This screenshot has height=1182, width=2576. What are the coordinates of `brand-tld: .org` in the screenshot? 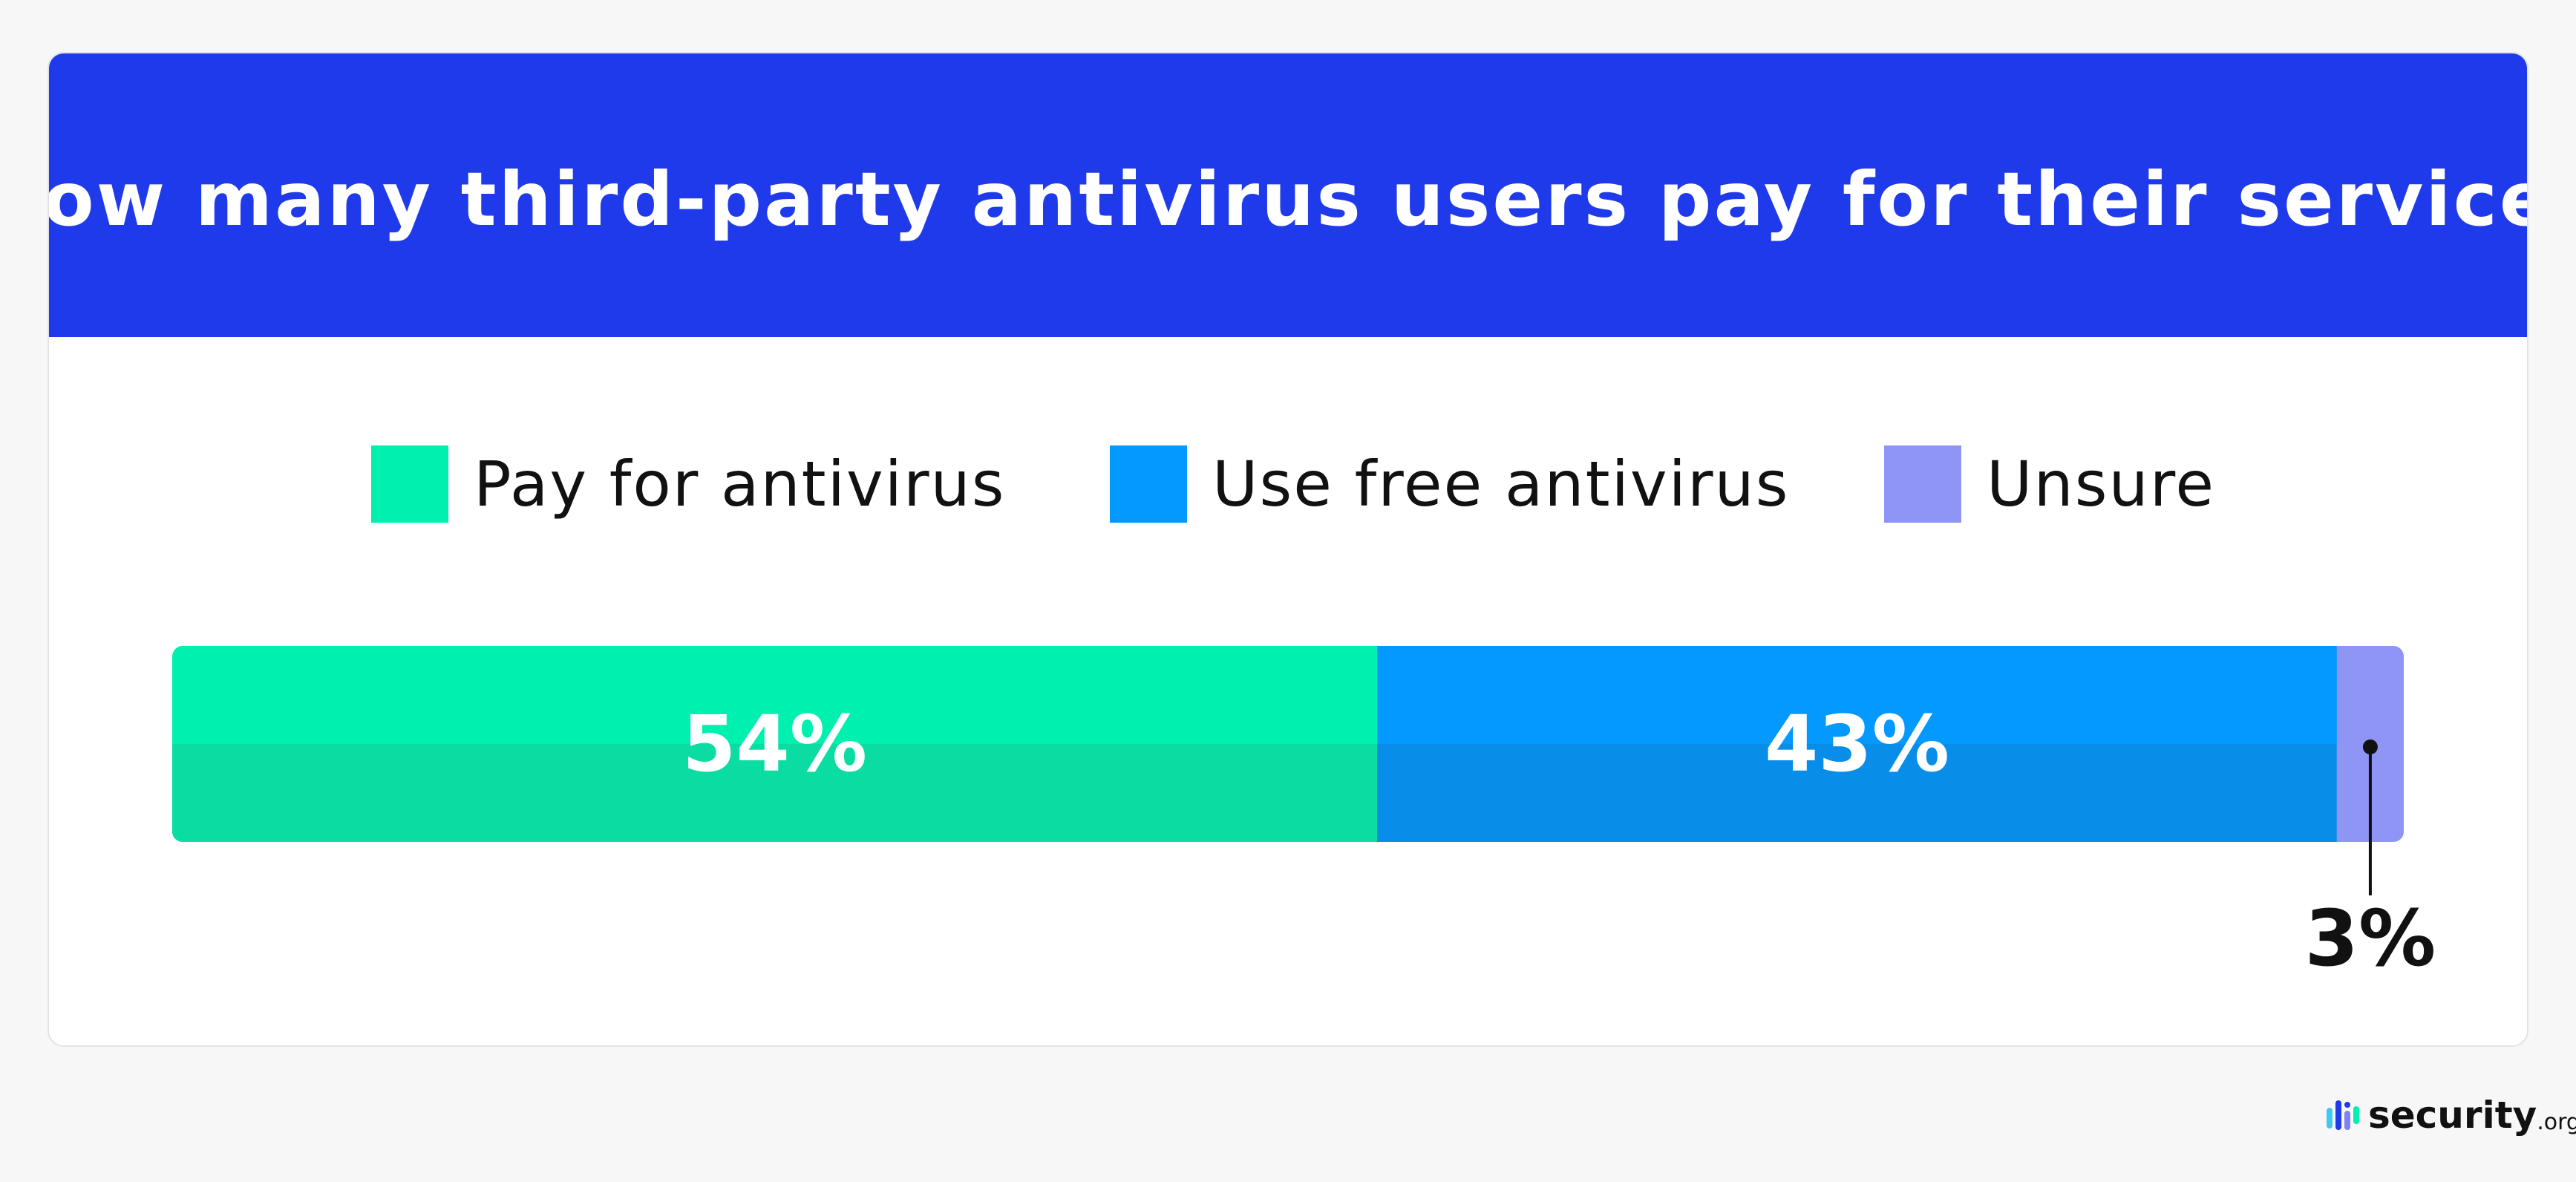 It's located at (2557, 1121).